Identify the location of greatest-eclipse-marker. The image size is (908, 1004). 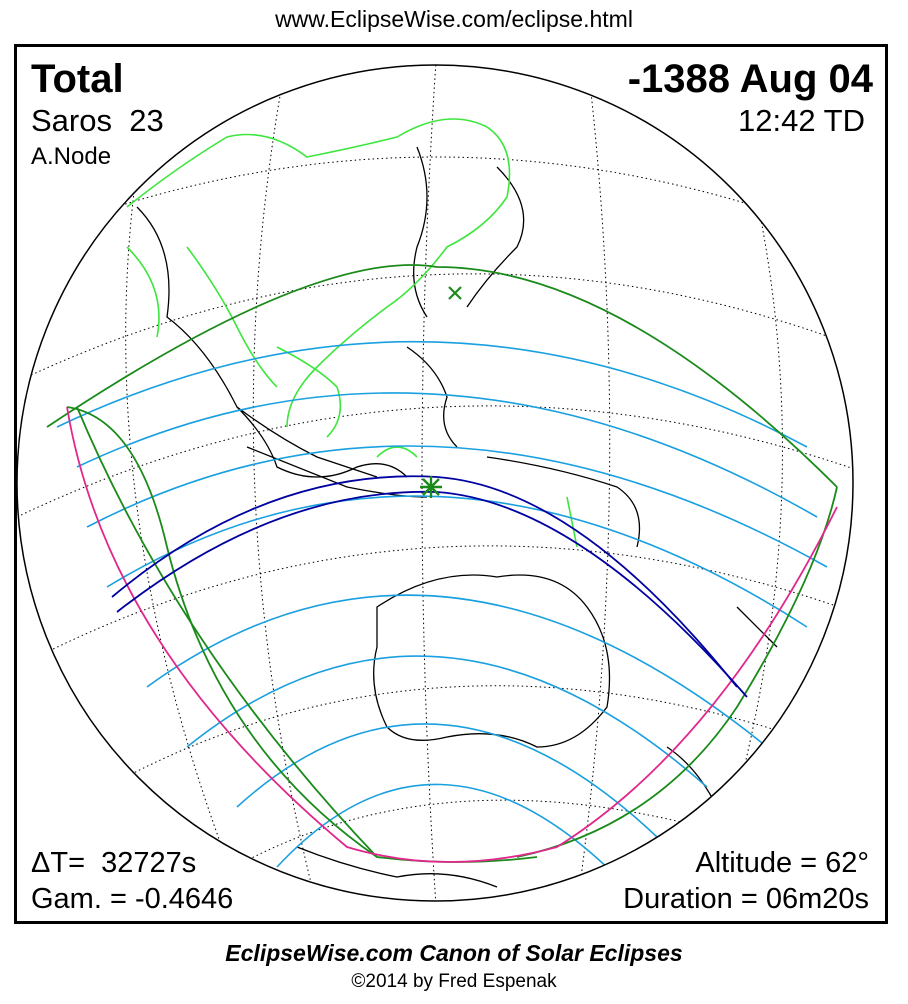
(431, 487).